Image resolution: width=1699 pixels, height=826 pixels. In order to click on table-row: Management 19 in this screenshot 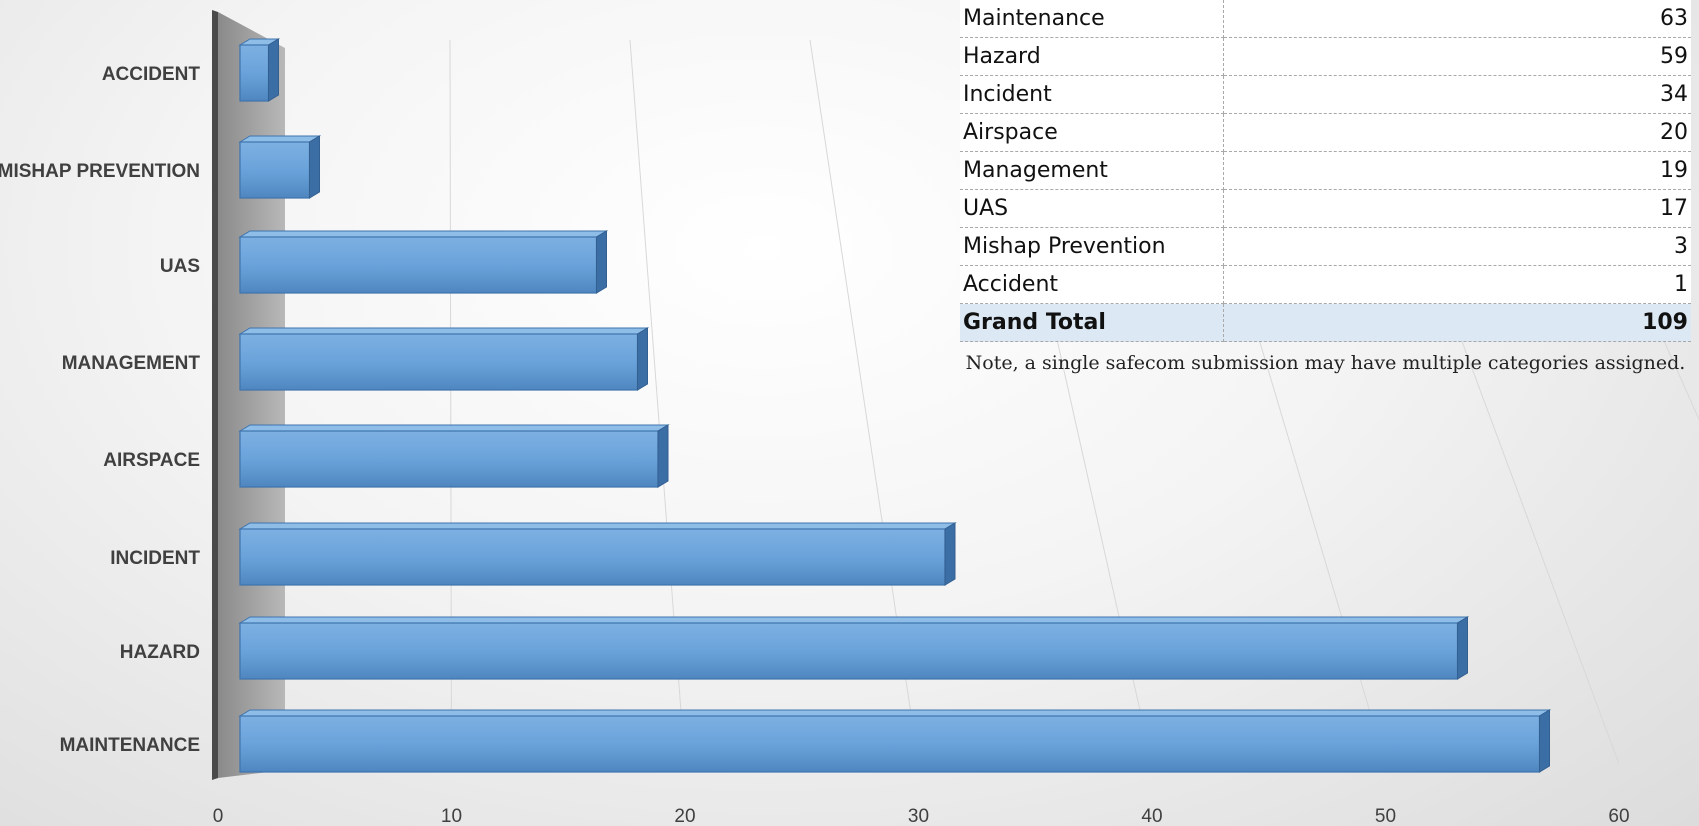, I will do `click(1325, 170)`.